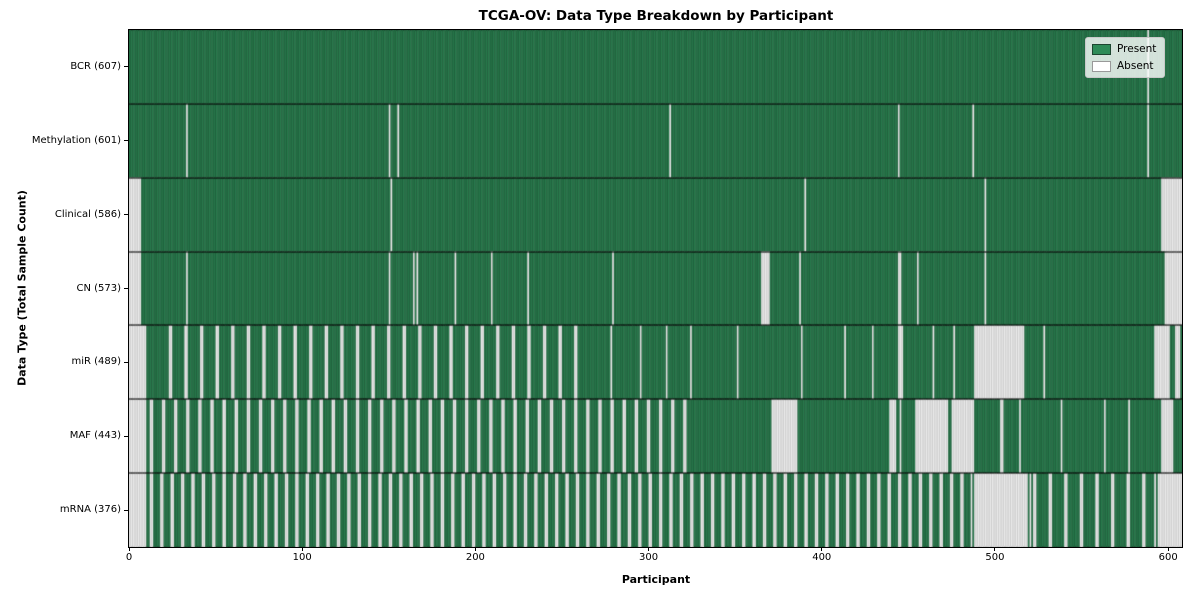 This screenshot has height=600, width=1200. What do you see at coordinates (1168, 557) in the screenshot?
I see `x-tick-label: 600` at bounding box center [1168, 557].